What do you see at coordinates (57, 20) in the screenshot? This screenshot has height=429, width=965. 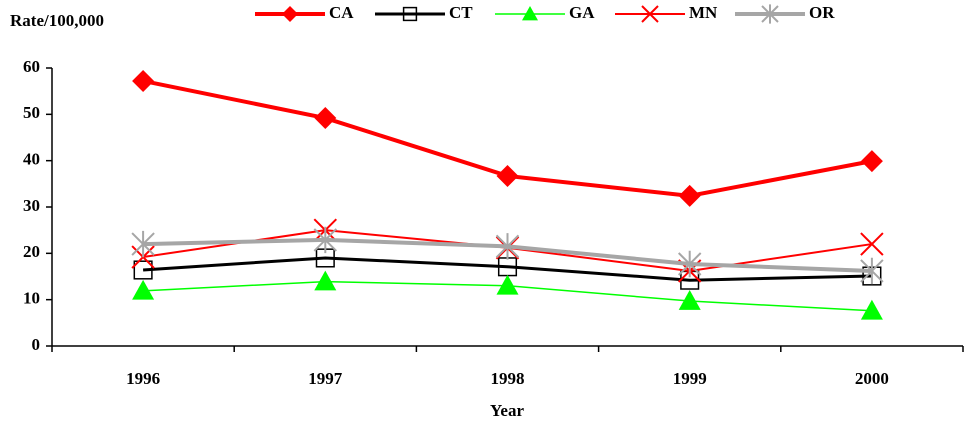 I see `y-axis-label: Rate/100,000` at bounding box center [57, 20].